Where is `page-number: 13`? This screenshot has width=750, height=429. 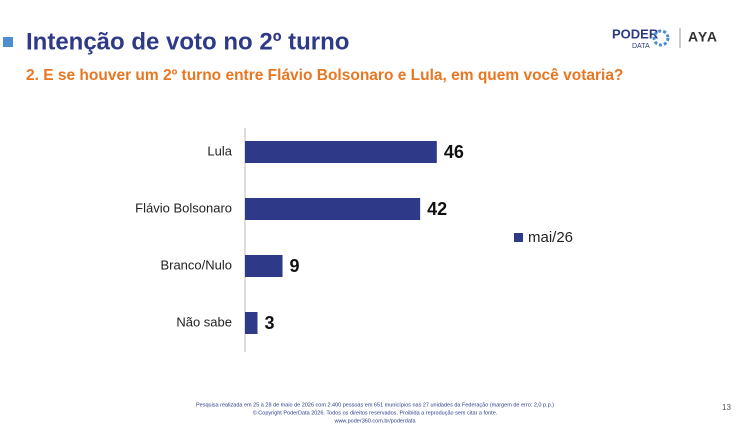
page-number: 13 is located at coordinates (726, 407).